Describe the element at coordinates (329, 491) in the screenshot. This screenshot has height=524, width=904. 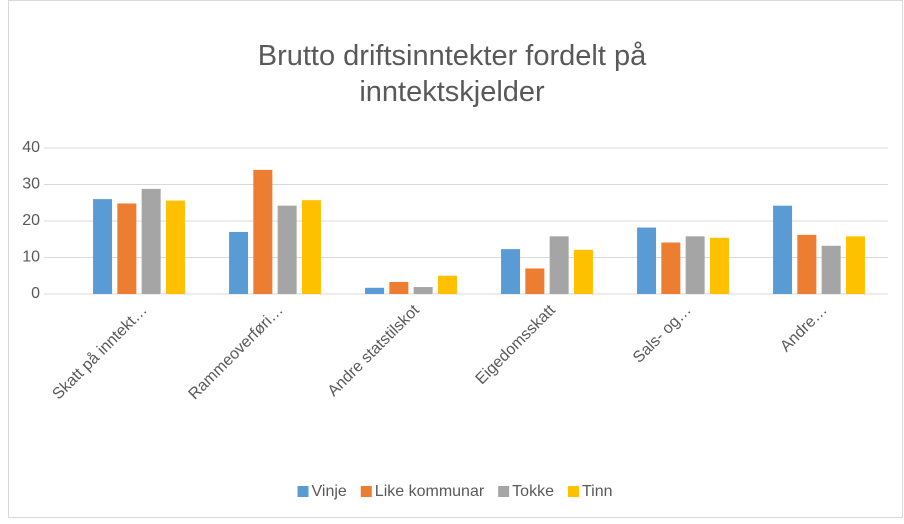
I see `legend-label: Vinje` at that location.